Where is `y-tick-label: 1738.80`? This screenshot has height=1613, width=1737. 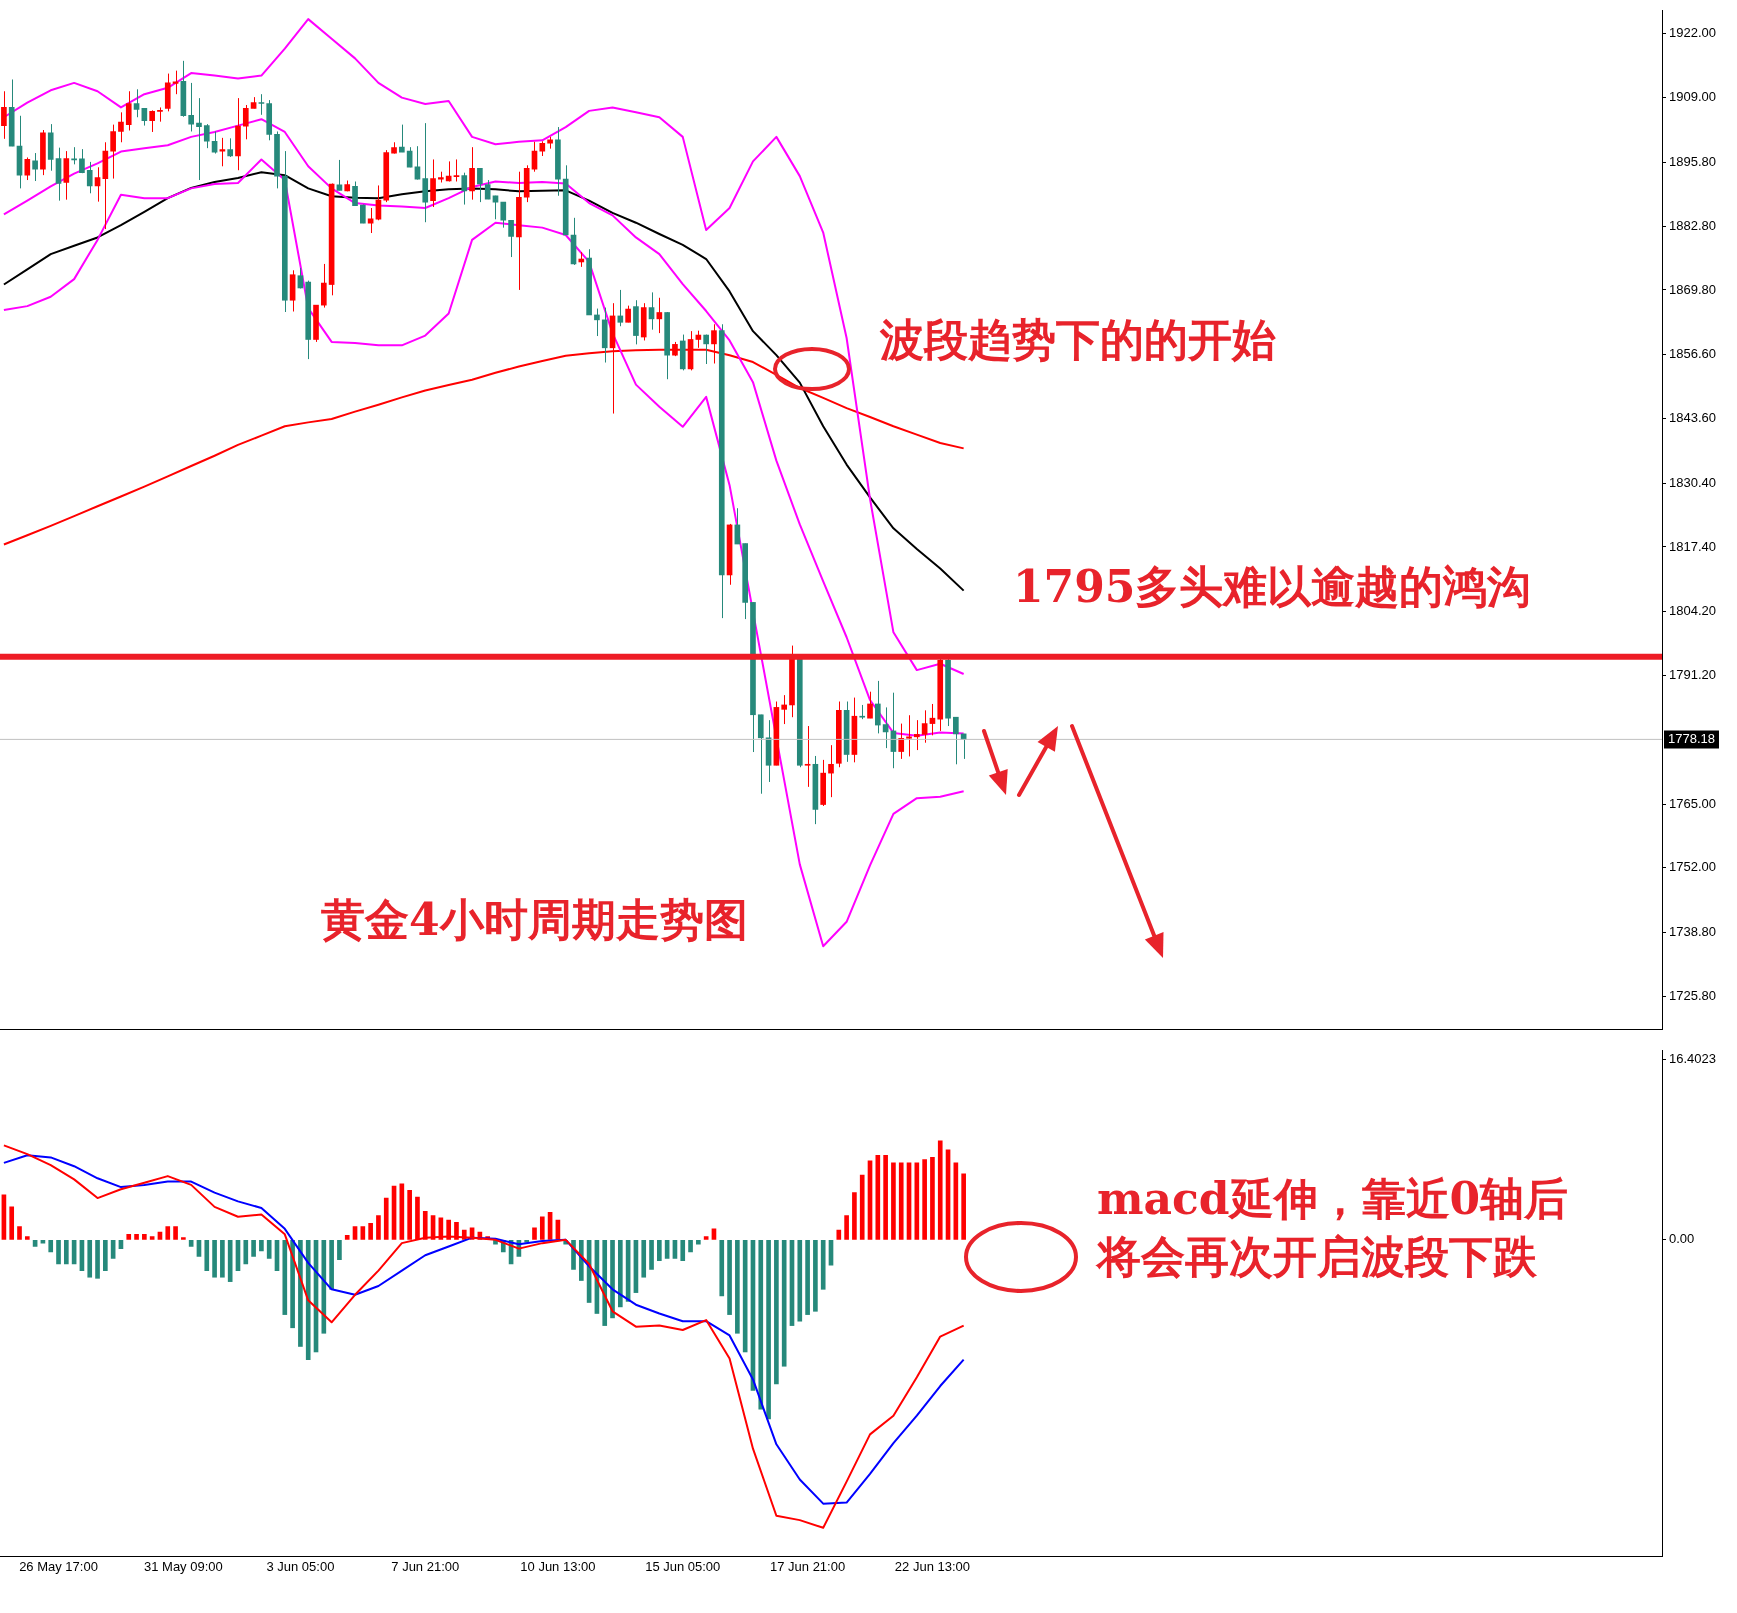 y-tick-label: 1738.80 is located at coordinates (1692, 932).